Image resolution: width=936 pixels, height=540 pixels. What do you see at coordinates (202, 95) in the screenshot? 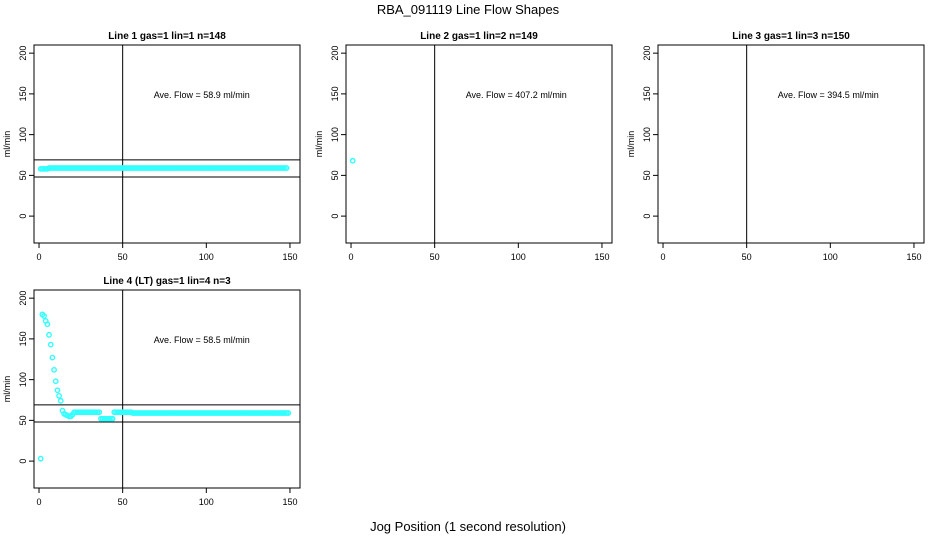
I see `average-flow-annotation: Ave. Flow = 58.9 ml/min` at bounding box center [202, 95].